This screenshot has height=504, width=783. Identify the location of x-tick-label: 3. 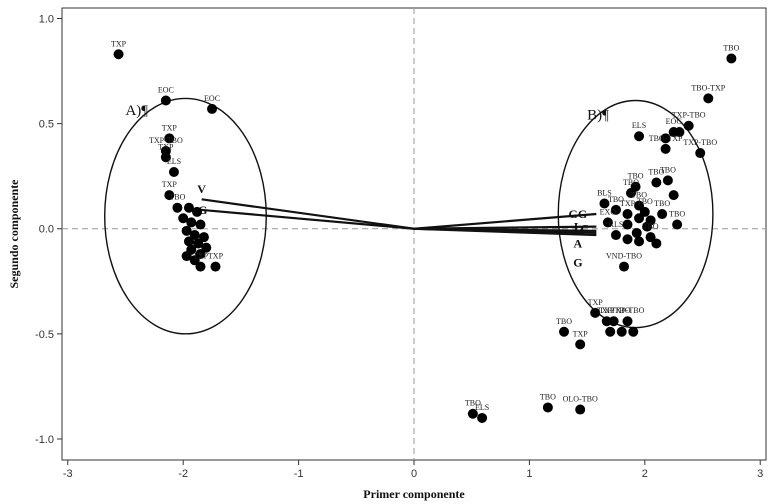
(760, 474).